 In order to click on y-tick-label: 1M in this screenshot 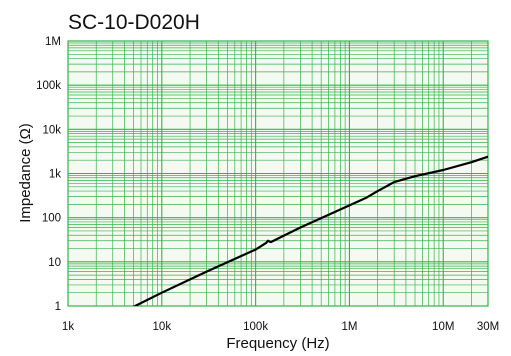, I will do `click(53, 42)`.